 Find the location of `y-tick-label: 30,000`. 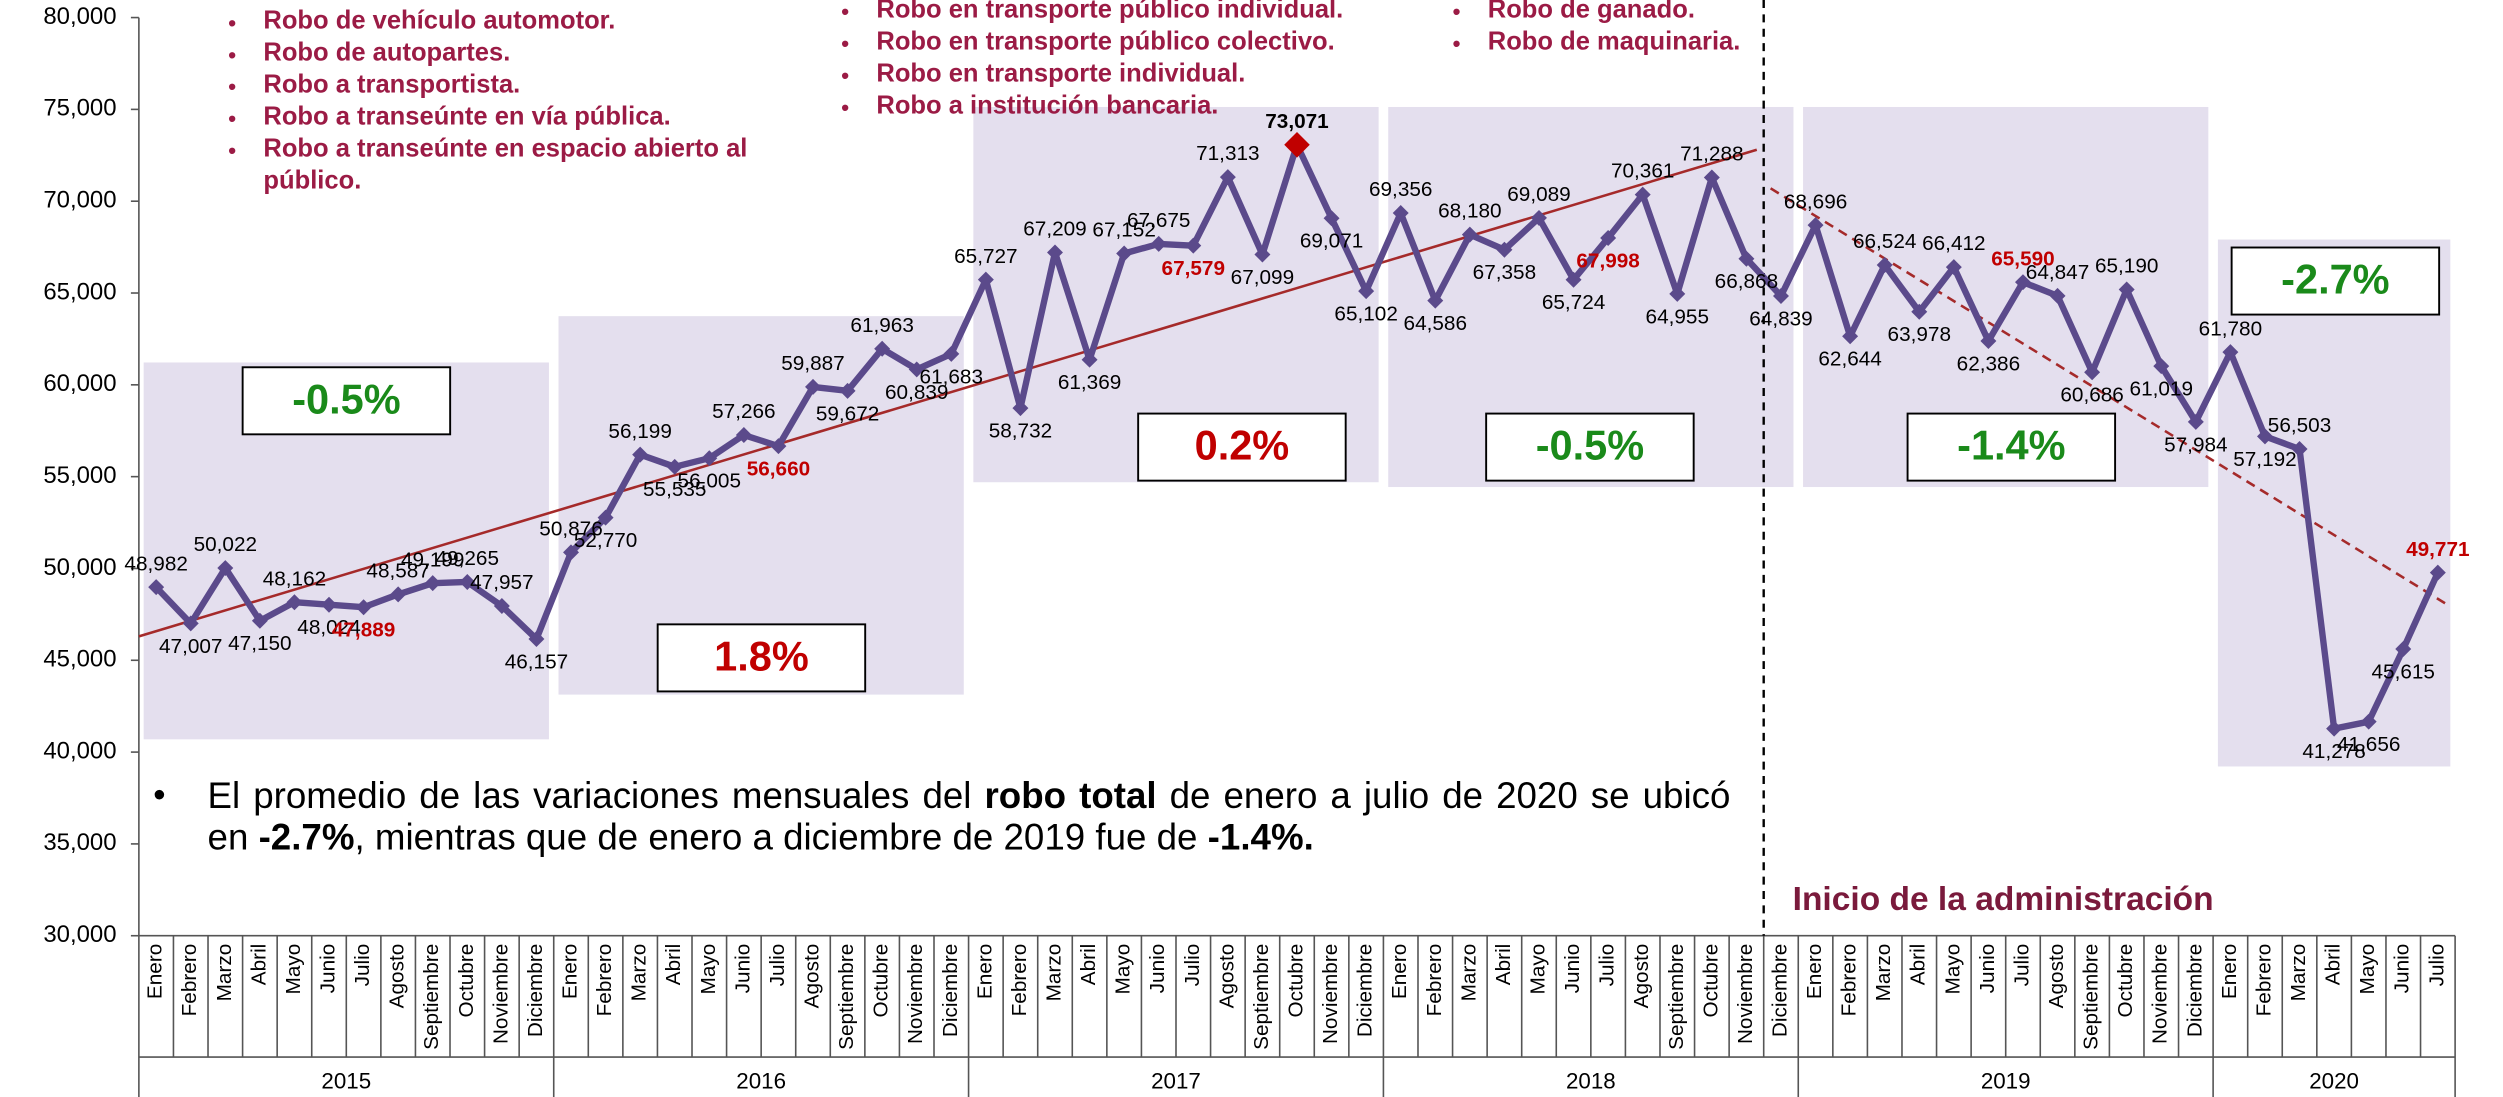

y-tick-label: 30,000 is located at coordinates (79, 934).